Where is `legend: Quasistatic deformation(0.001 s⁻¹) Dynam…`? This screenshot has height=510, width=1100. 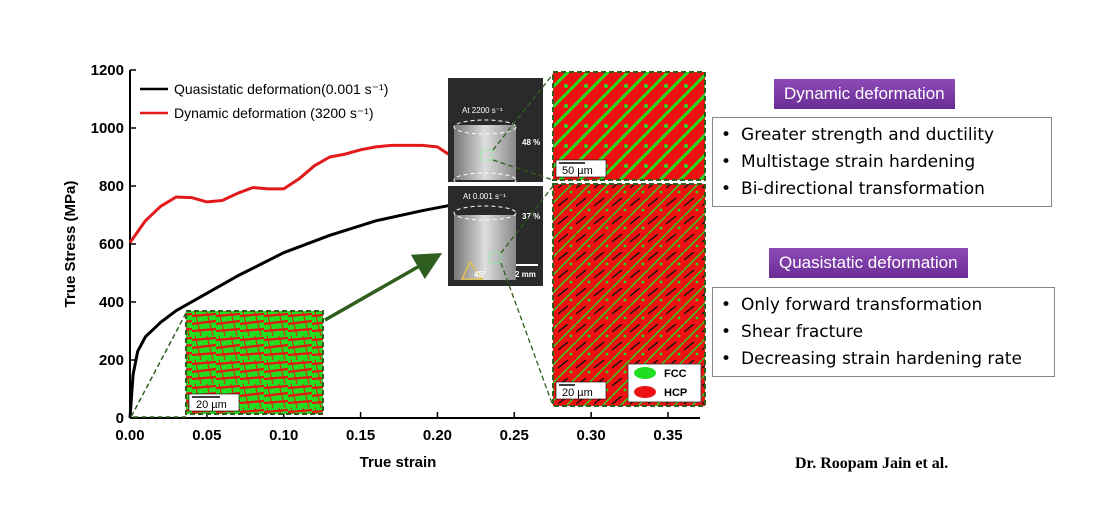
legend: Quasistatic deformation(0.001 s⁻¹) Dynam… is located at coordinates (264, 101).